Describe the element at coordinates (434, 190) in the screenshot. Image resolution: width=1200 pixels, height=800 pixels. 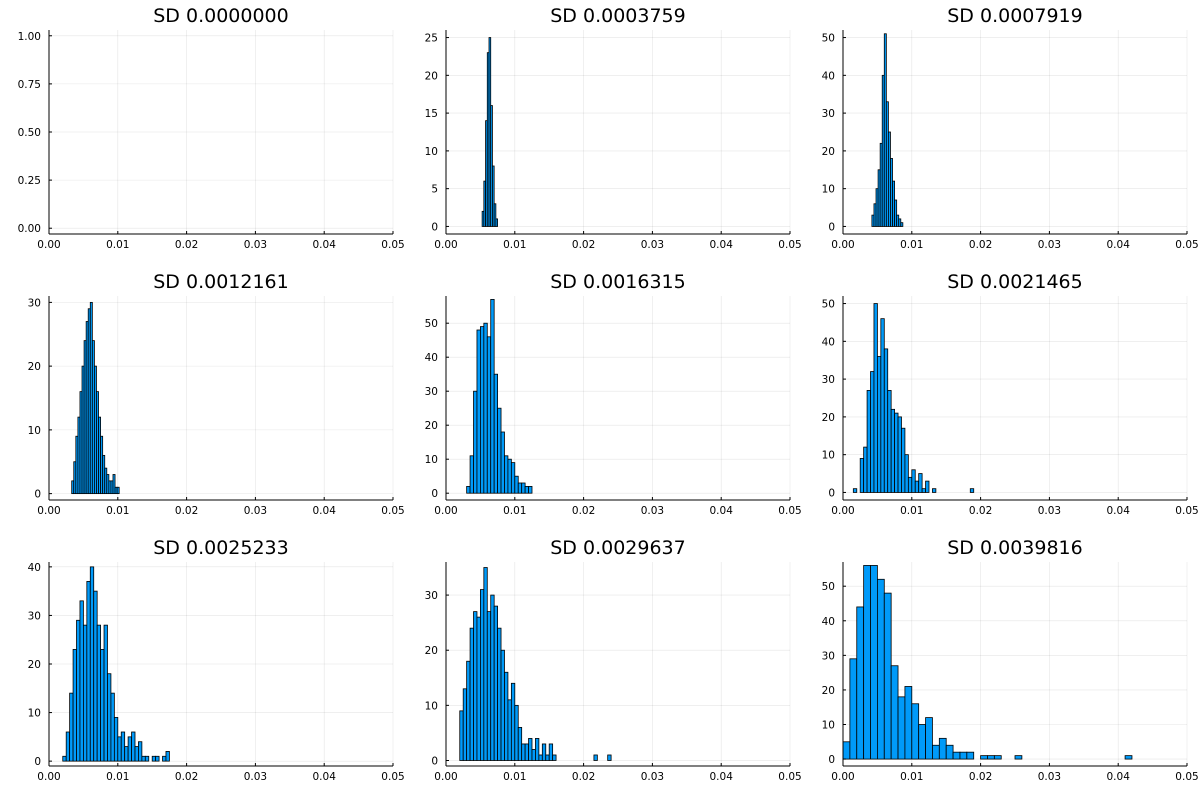
I see `y-tick-label: 5` at that location.